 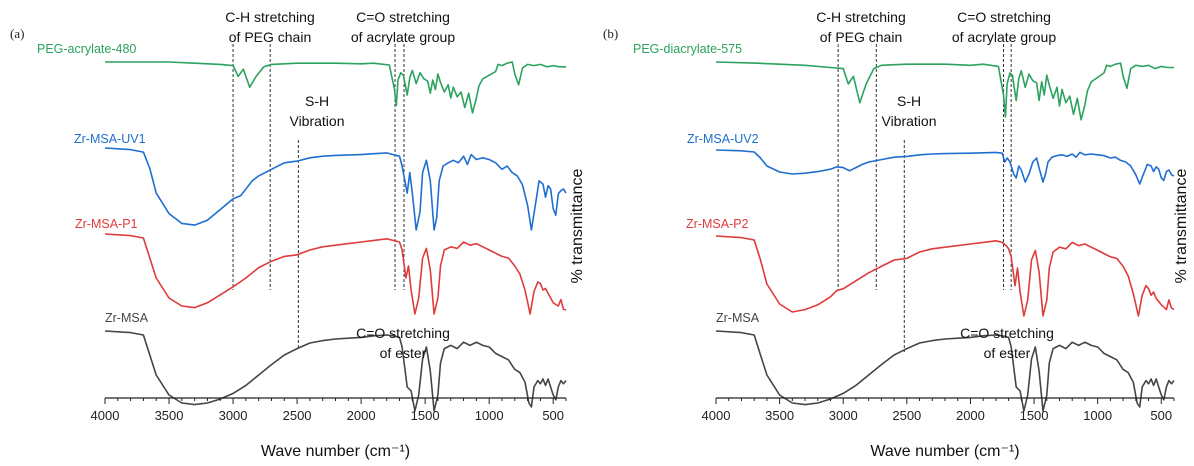 What do you see at coordinates (717, 224) in the screenshot?
I see `series-label: Zr-MSA-P2` at bounding box center [717, 224].